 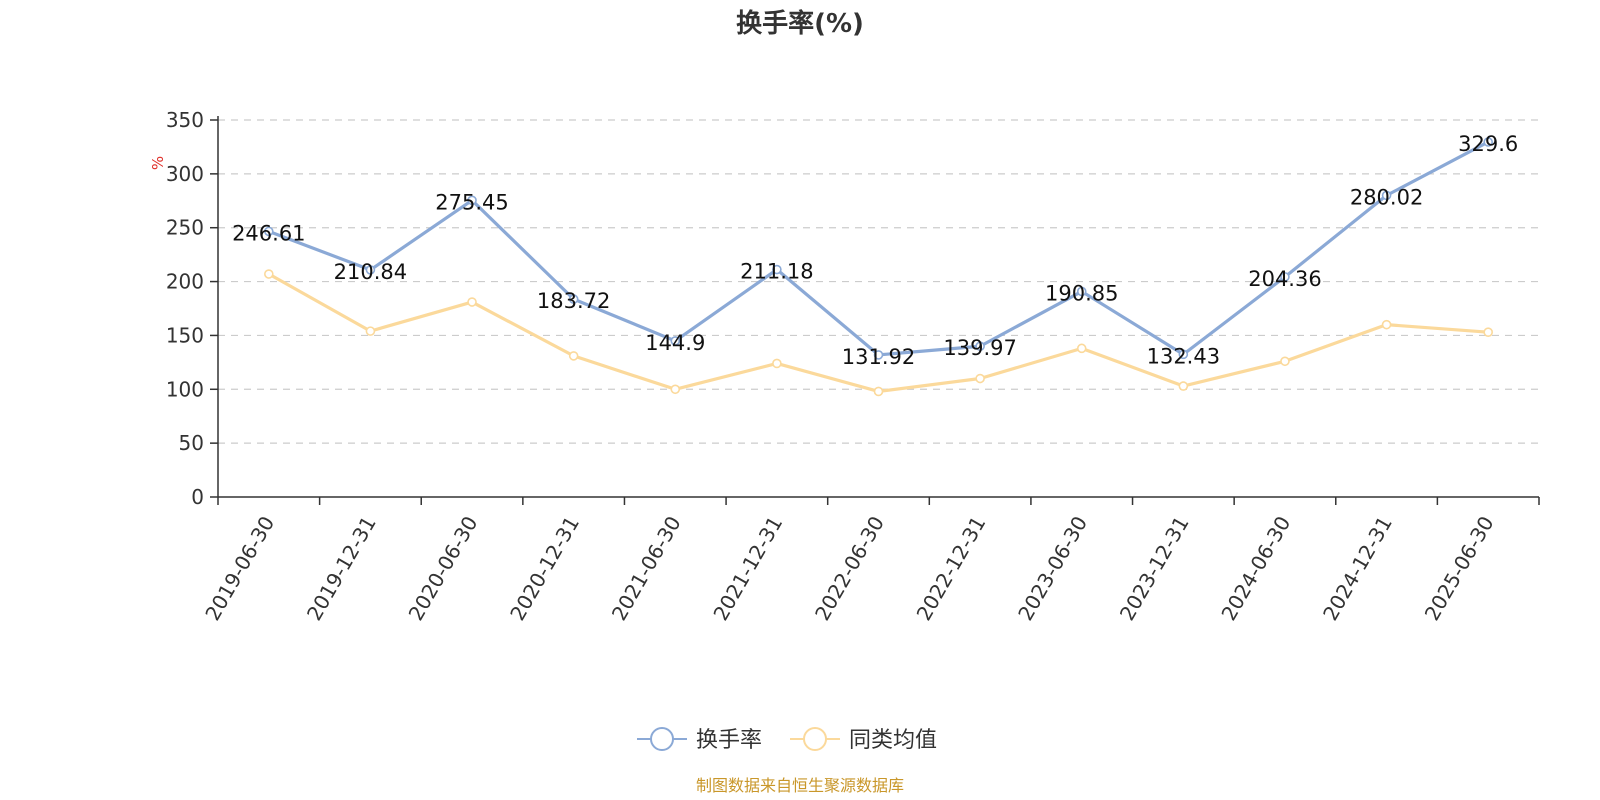 I want to click on y-tick-label: 200, so click(x=185, y=282).